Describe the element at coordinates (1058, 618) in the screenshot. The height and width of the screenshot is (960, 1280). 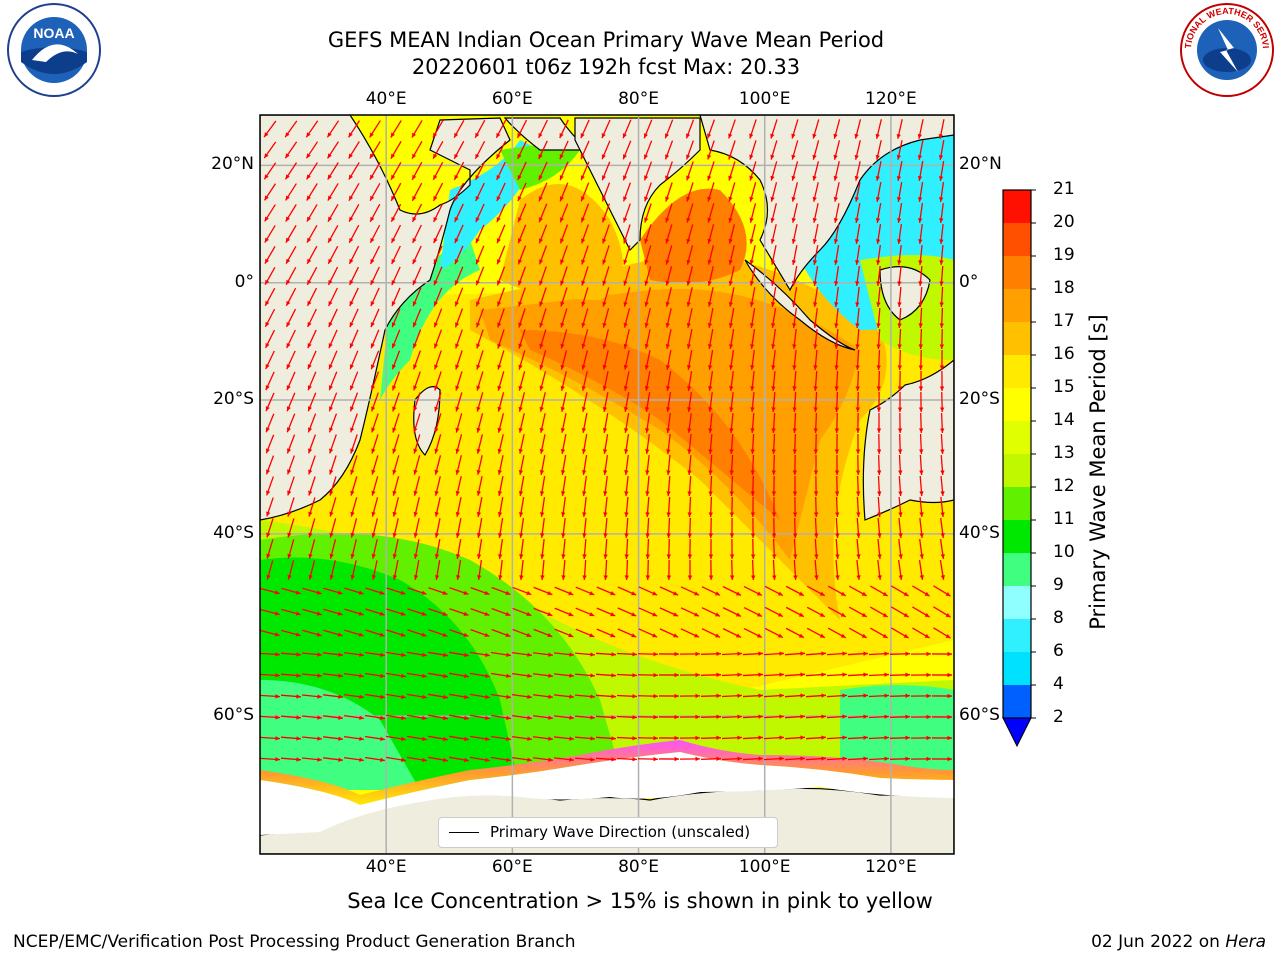
I see `colorbar-tick-label: 8` at that location.